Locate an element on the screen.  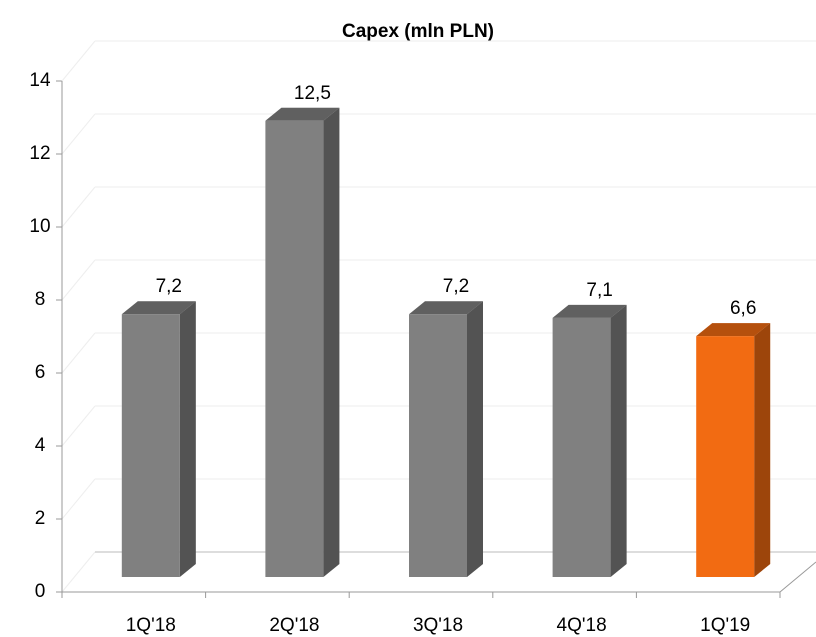
y-tick-label: 2 is located at coordinates (40, 518).